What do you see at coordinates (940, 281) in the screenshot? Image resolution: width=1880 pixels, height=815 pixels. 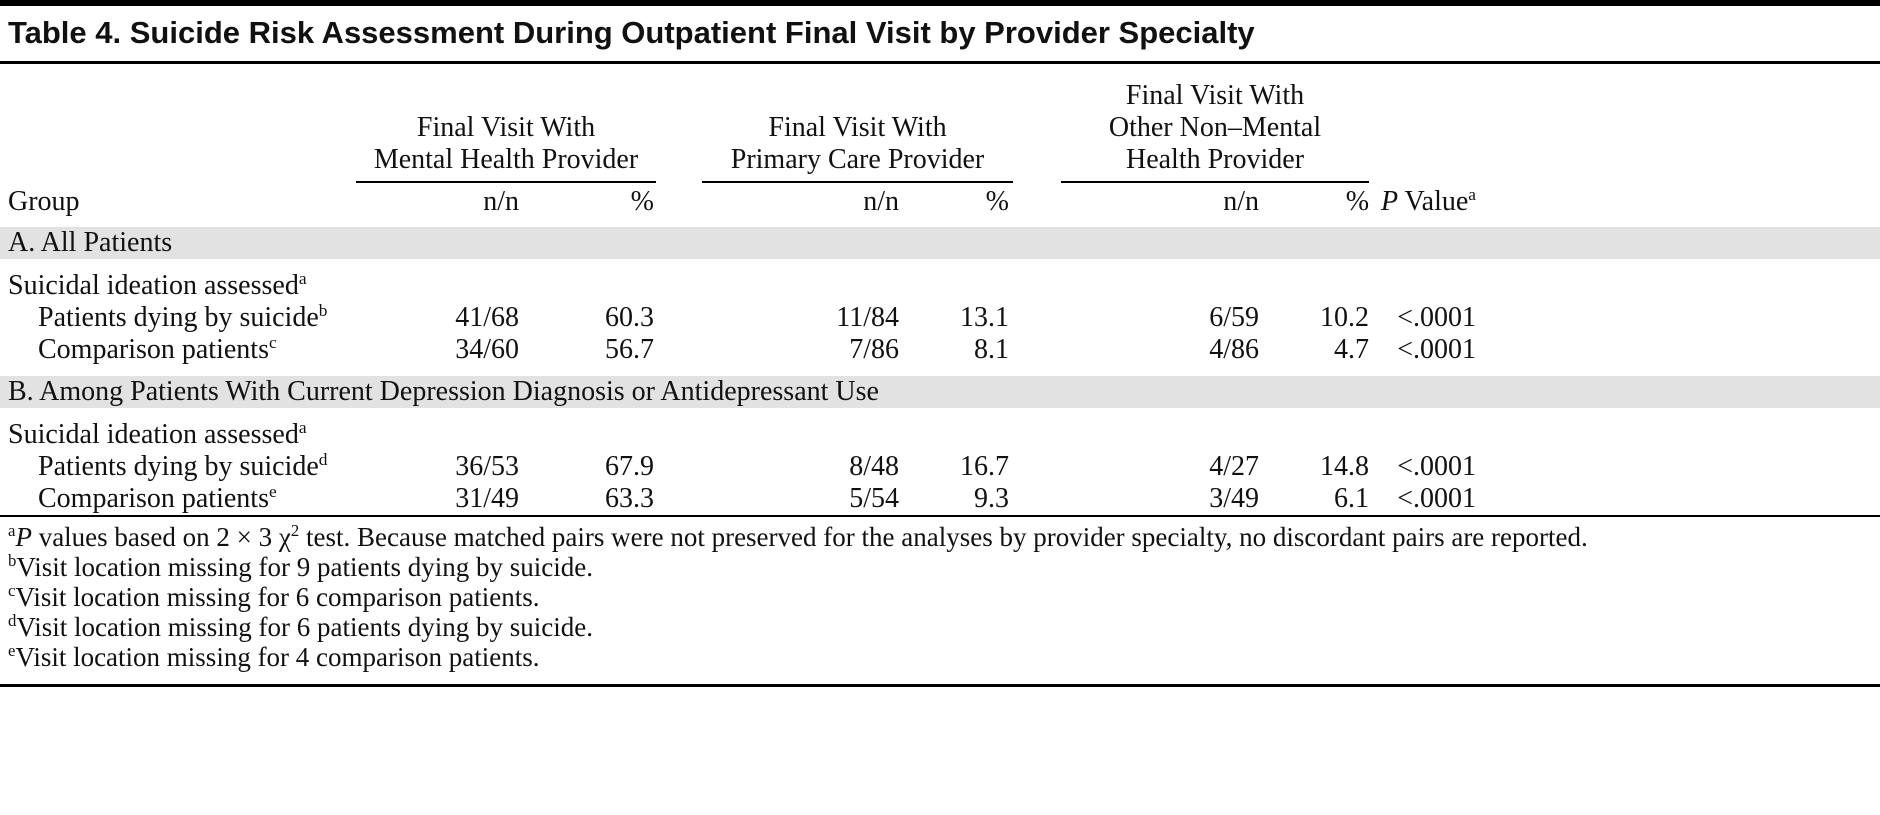 I see `assessed-label-a: Suicidal ideation assesseda` at bounding box center [940, 281].